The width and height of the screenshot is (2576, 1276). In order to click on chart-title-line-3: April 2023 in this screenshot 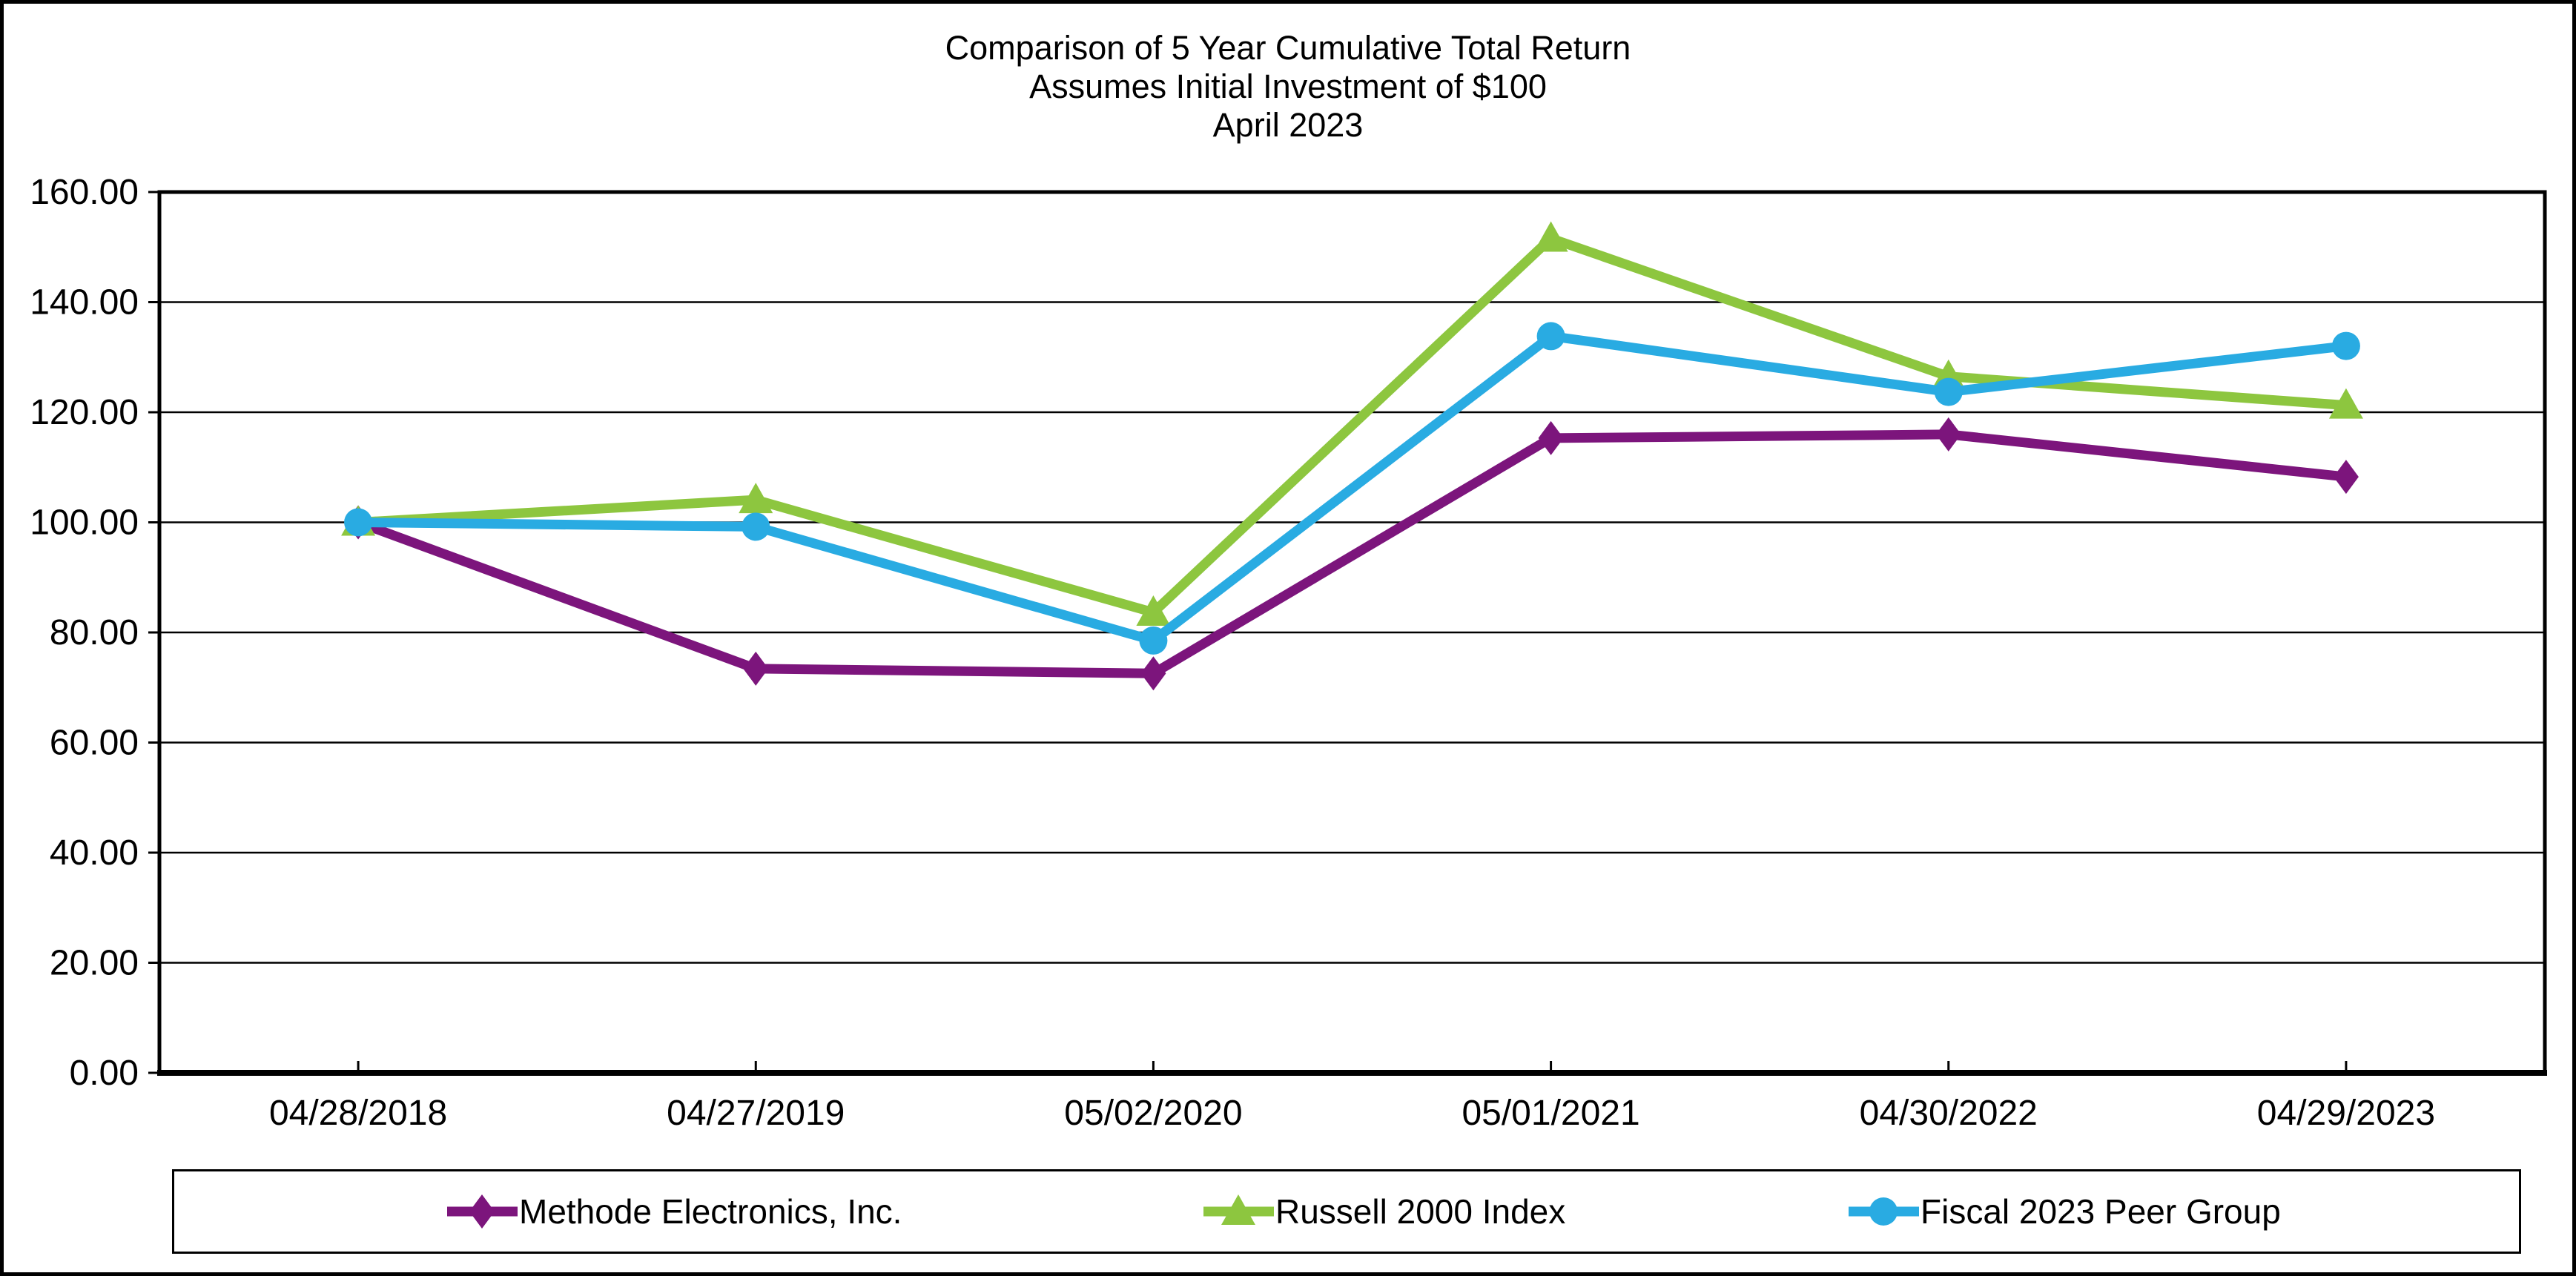, I will do `click(1288, 125)`.